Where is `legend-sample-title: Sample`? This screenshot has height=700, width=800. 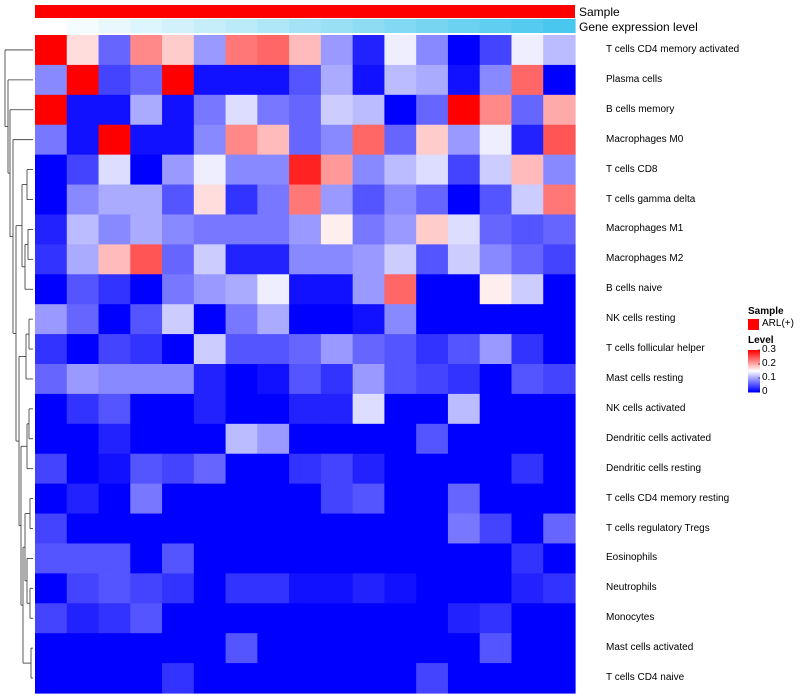
legend-sample-title: Sample is located at coordinates (766, 311).